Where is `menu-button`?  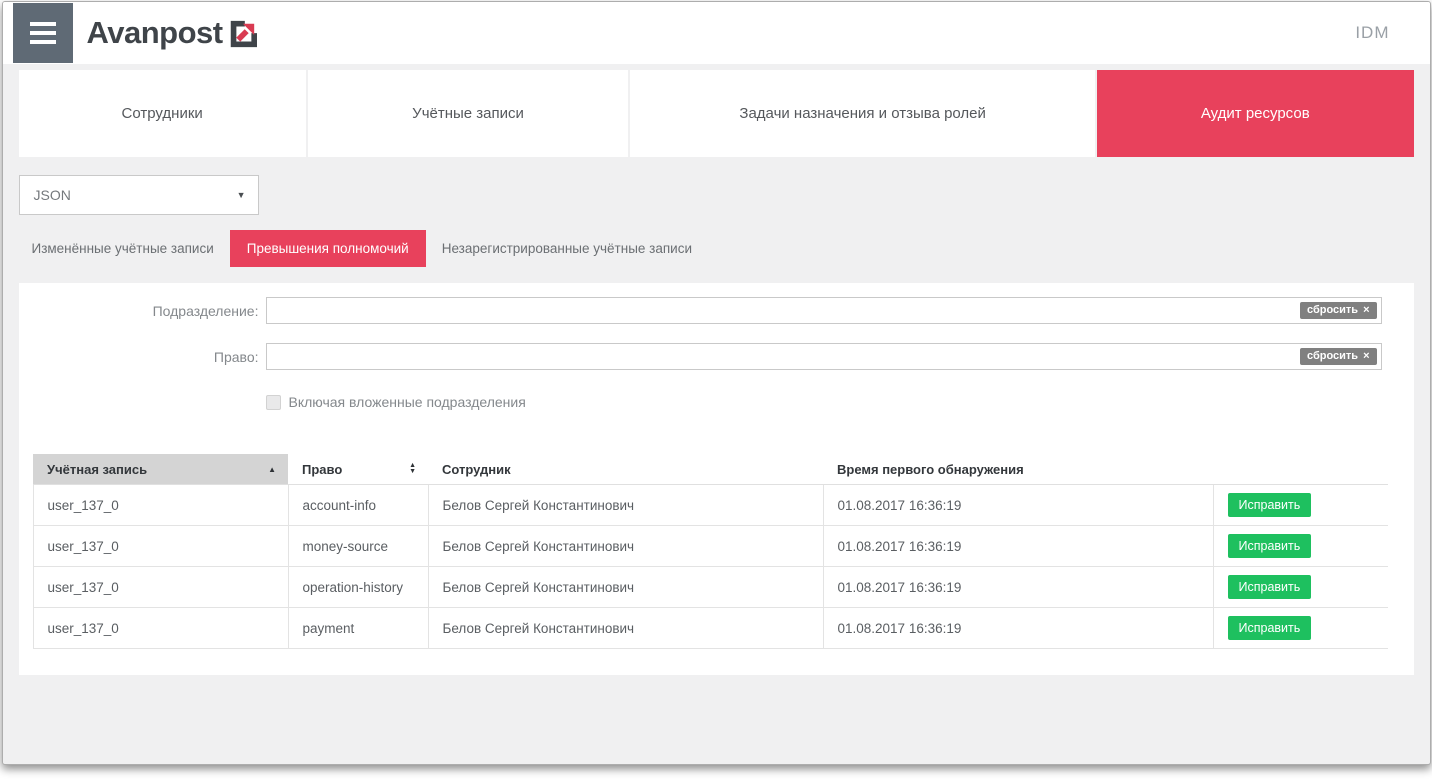
menu-button is located at coordinates (42, 33).